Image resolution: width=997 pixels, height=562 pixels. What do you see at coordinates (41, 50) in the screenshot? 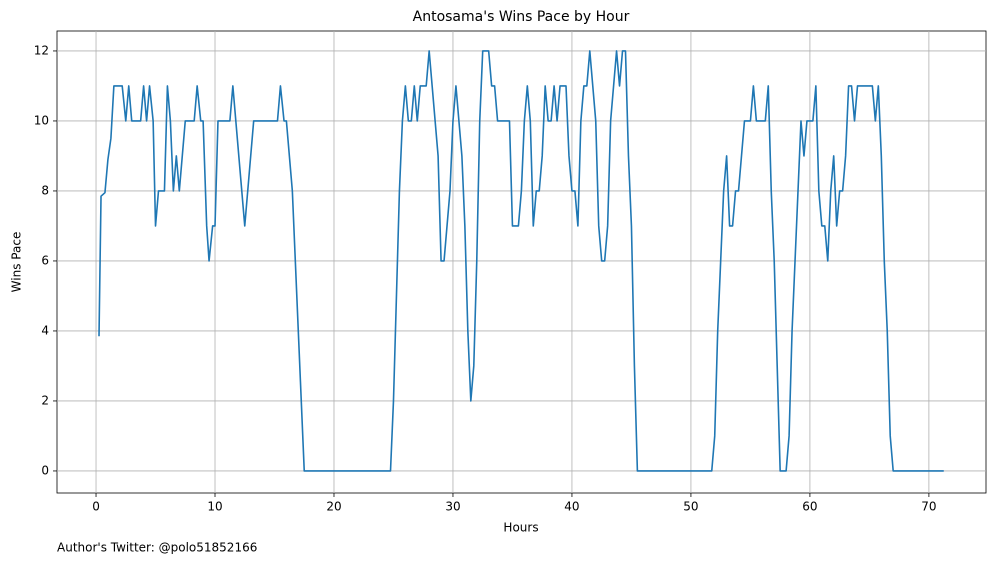
I see `y-tick-label: 12` at bounding box center [41, 50].